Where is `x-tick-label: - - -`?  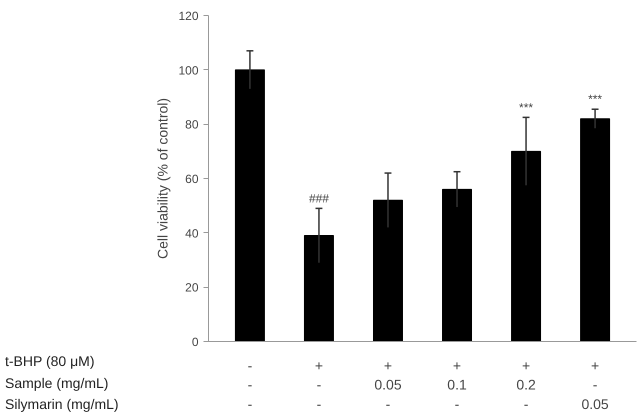
x-tick-label: - - - is located at coordinates (250, 385).